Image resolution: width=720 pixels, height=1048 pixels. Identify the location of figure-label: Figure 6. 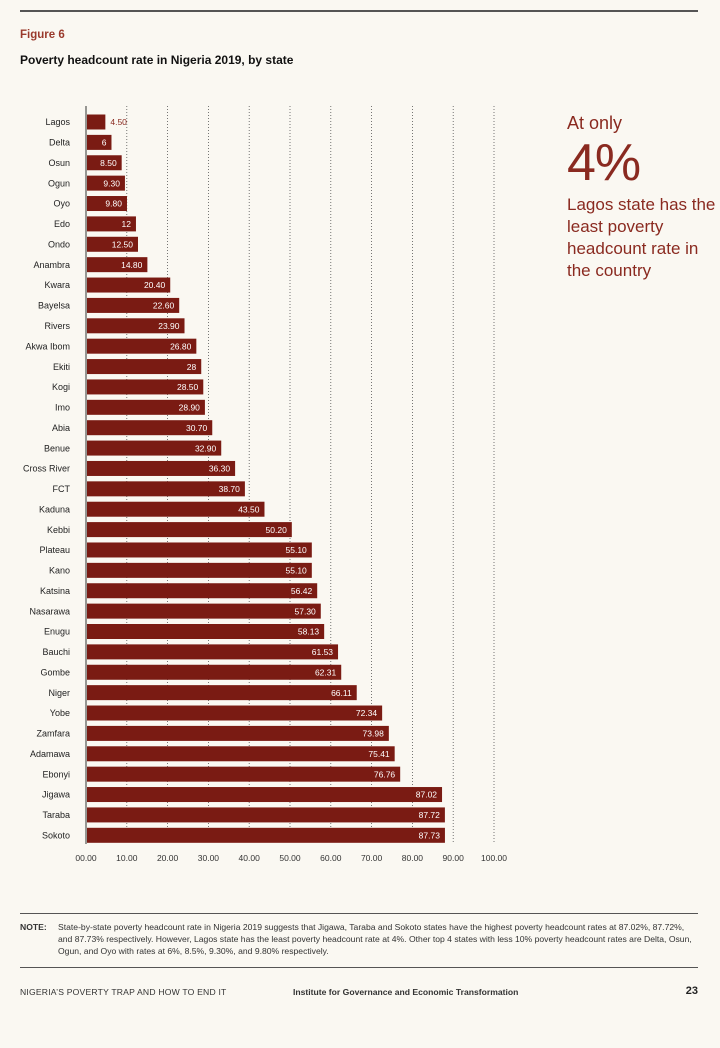
(42, 35).